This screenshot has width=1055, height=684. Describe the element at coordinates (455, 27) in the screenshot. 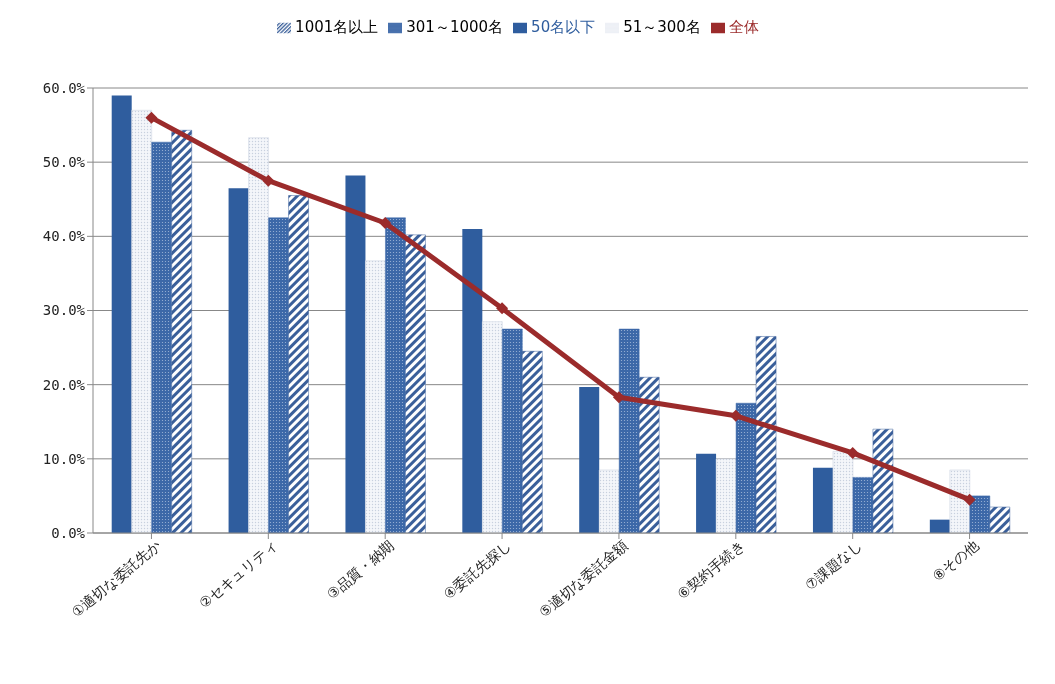

I see `legend-label: 301～1000名` at that location.